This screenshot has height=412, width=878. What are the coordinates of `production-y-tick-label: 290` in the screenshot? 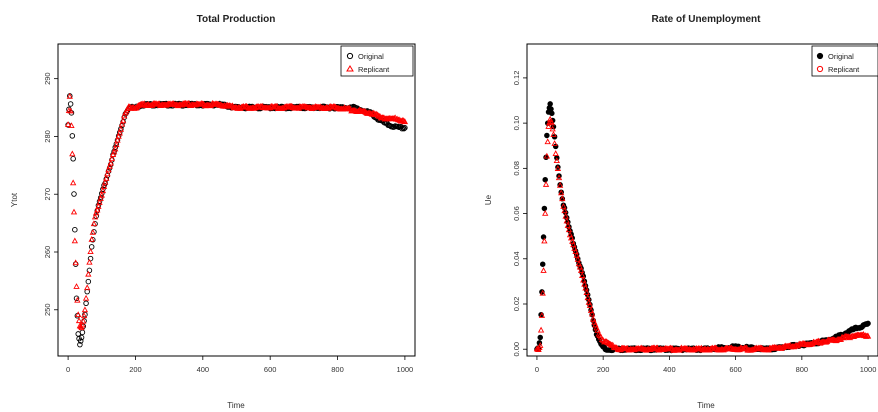 It's located at (47, 78).